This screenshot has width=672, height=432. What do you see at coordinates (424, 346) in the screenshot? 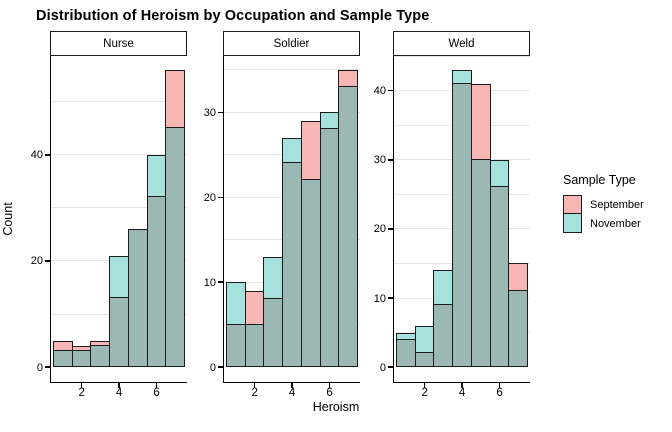
I see `bar-weld-x2` at bounding box center [424, 346].